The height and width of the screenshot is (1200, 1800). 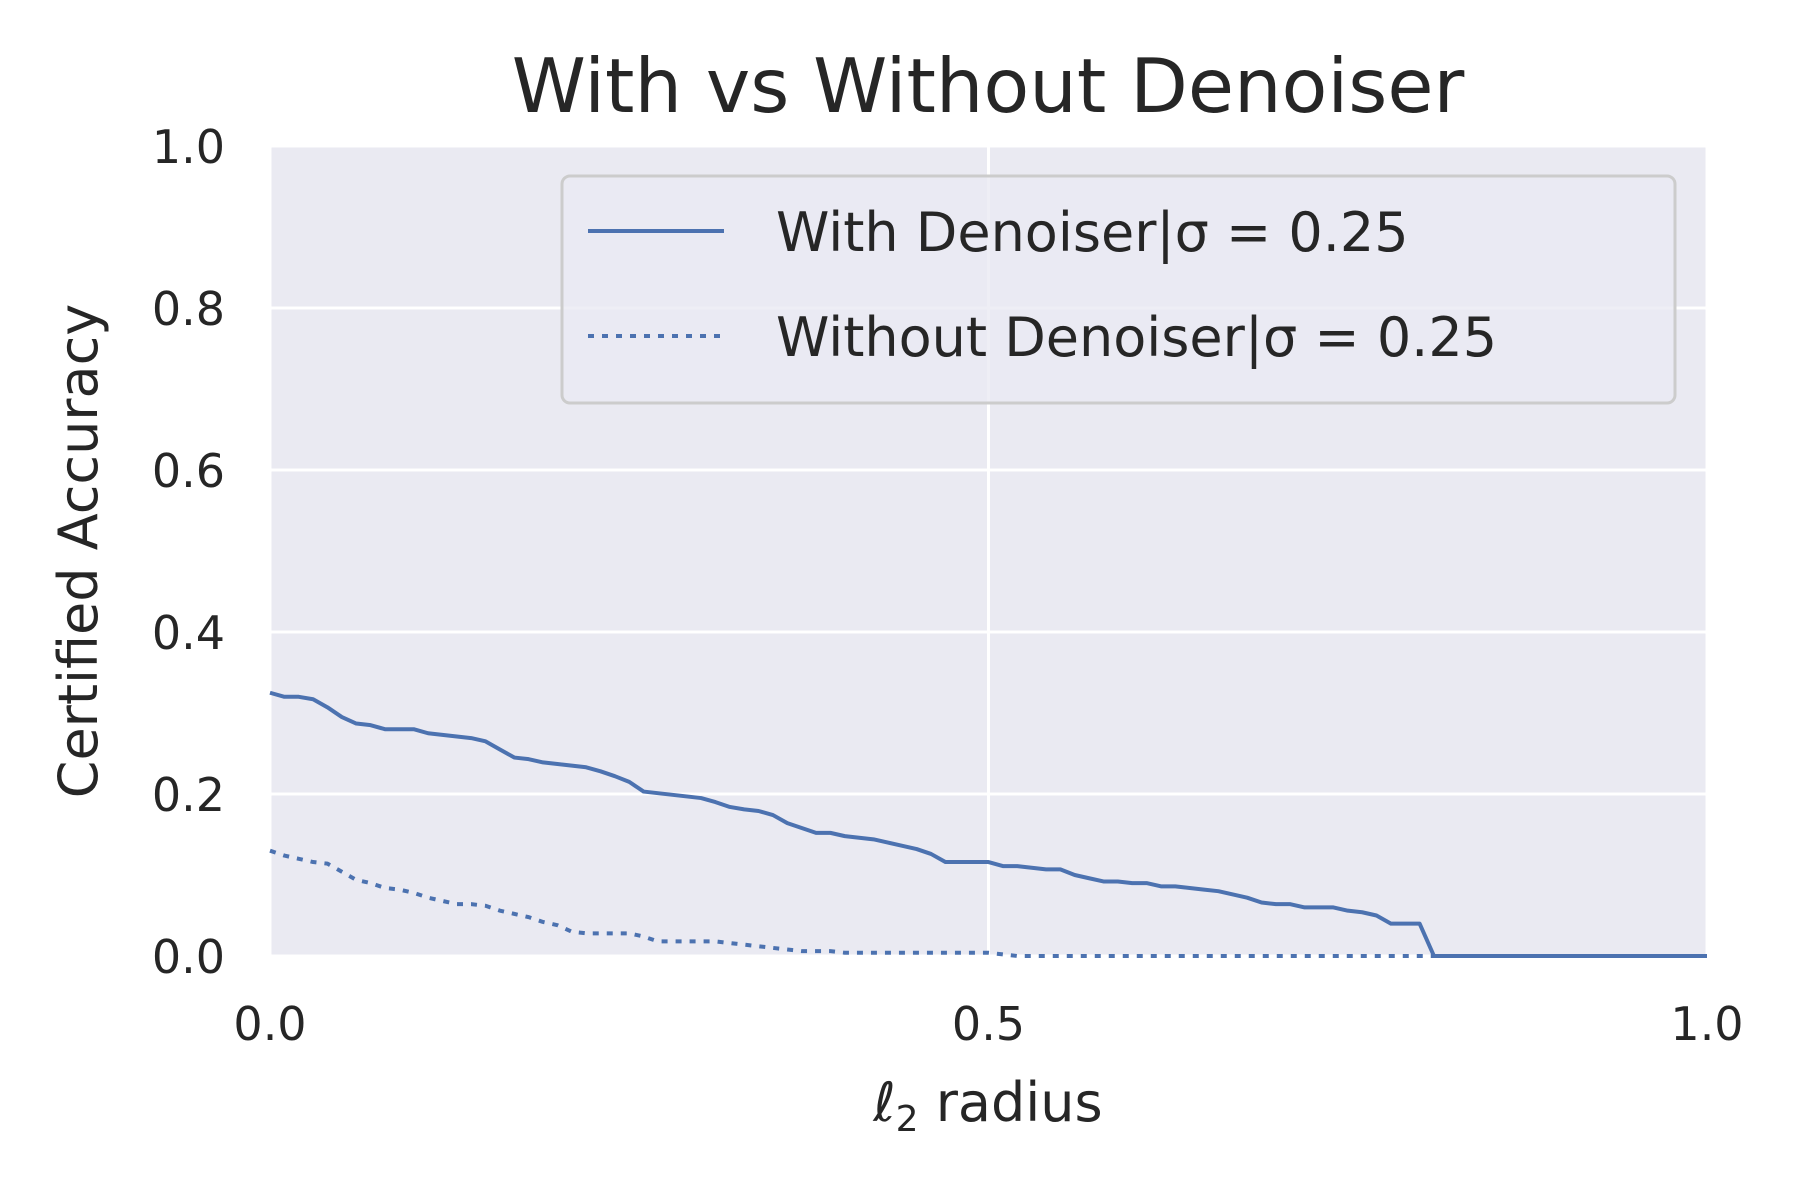 I want to click on x-axis-label: ℓ2 radius, so click(x=987, y=1105).